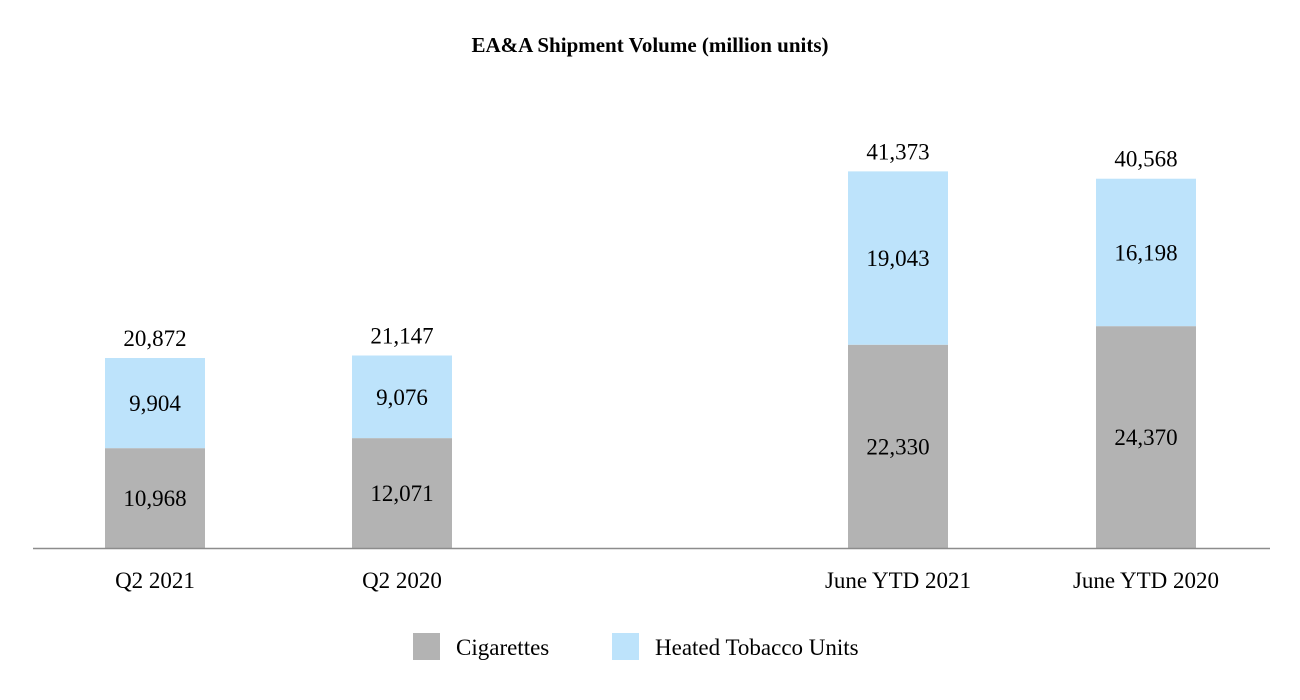 This screenshot has width=1300, height=700. Describe the element at coordinates (402, 580) in the screenshot. I see `x-tick-label: Q2 2020` at that location.